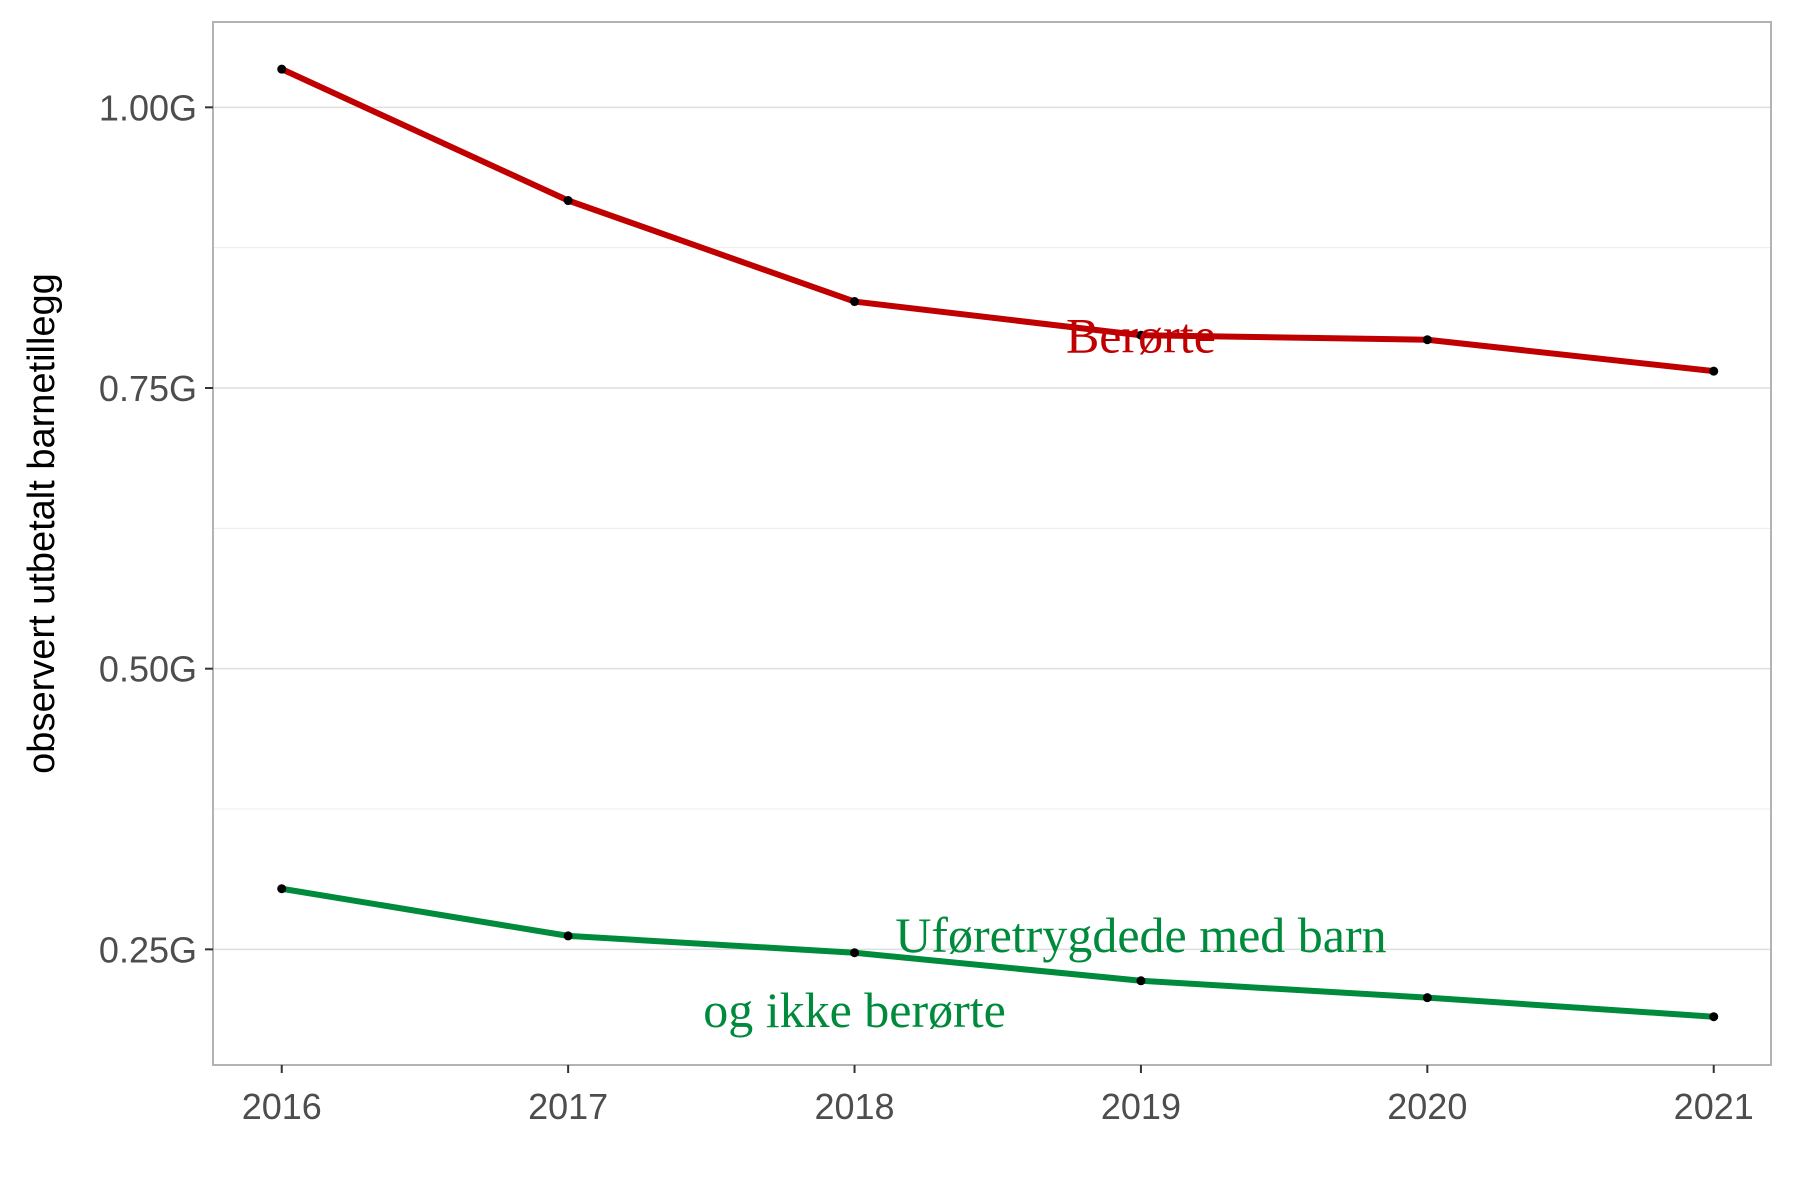  What do you see at coordinates (1141, 1106) in the screenshot?
I see `x-tick-label: 2019` at bounding box center [1141, 1106].